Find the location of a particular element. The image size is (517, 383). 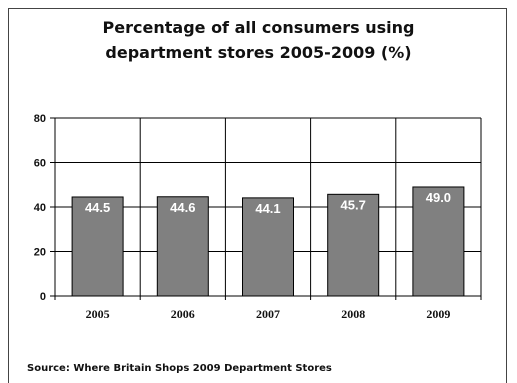

data-label-2006: 44.6 is located at coordinates (182, 207).